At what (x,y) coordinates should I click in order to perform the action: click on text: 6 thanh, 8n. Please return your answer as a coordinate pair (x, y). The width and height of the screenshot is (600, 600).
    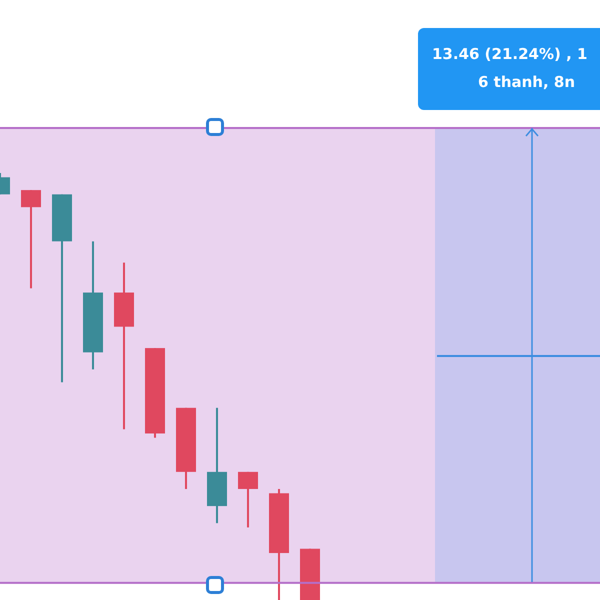
    Looking at the image, I should click on (526, 82).